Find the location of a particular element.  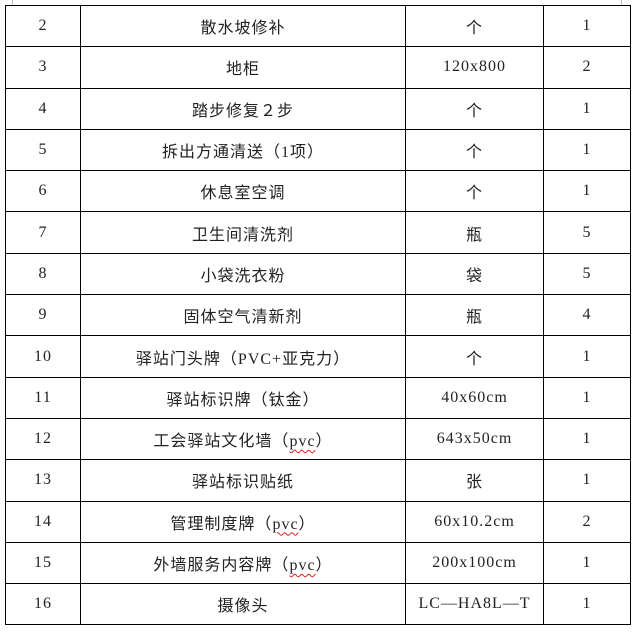

table-row: 9 固体空气清新剂 瓶 4 is located at coordinates (318, 315).